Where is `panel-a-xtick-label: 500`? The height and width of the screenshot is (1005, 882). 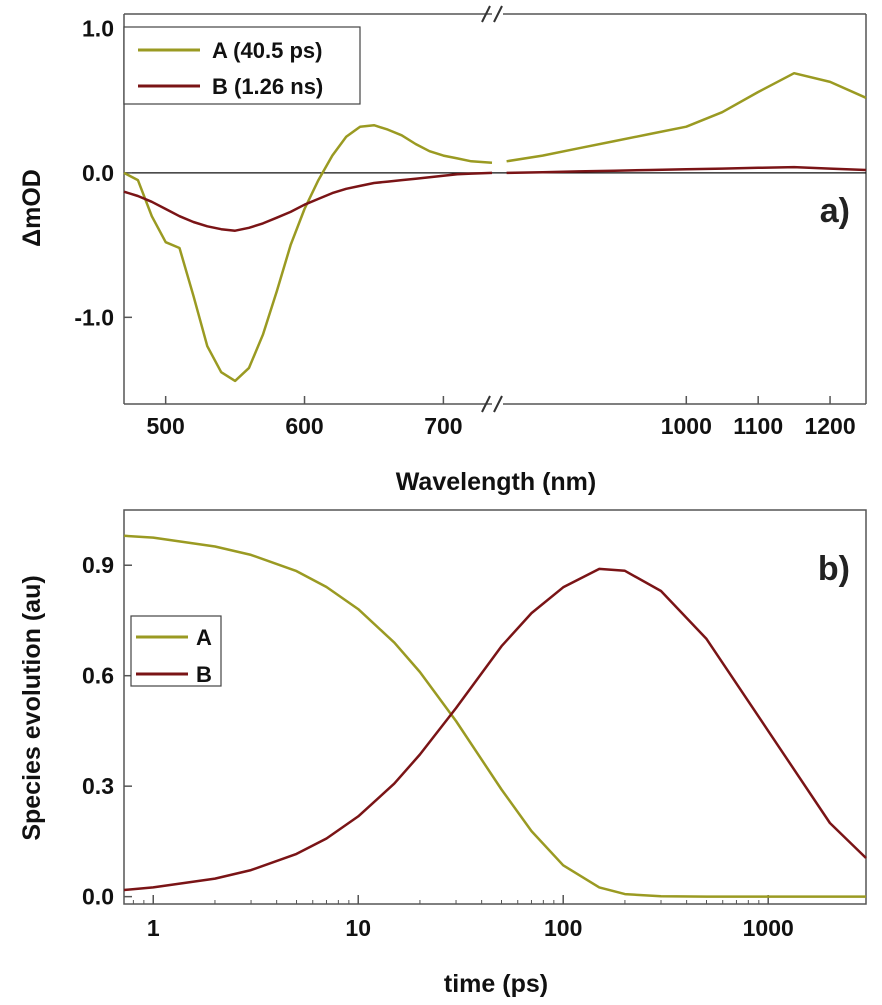
panel-a-xtick-label: 500 is located at coordinates (165, 426).